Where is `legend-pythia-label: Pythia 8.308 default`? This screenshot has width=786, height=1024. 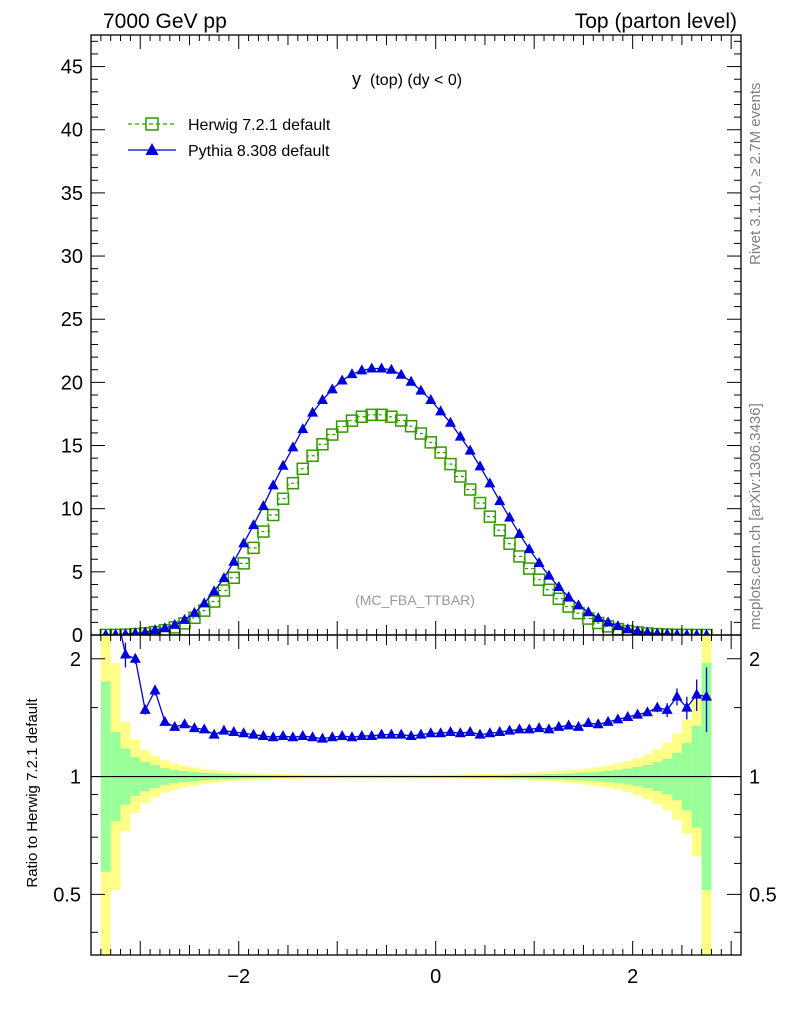
legend-pythia-label: Pythia 8.308 default is located at coordinates (259, 151).